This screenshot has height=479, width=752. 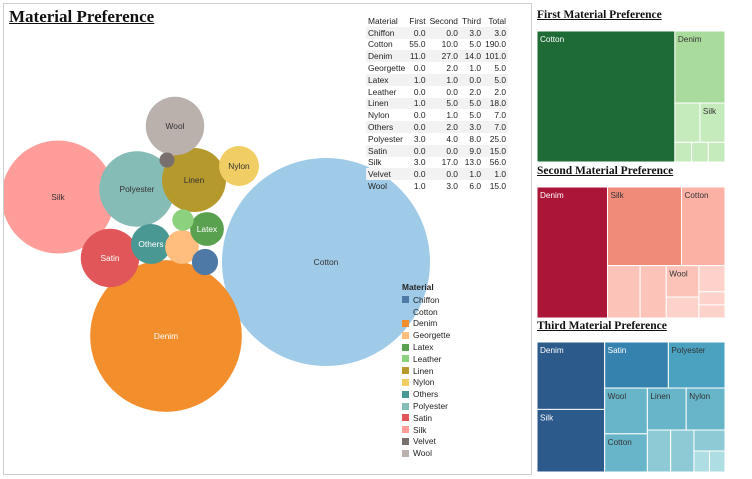 What do you see at coordinates (166, 336) in the screenshot?
I see `bubble-label-denim: Denim` at bounding box center [166, 336].